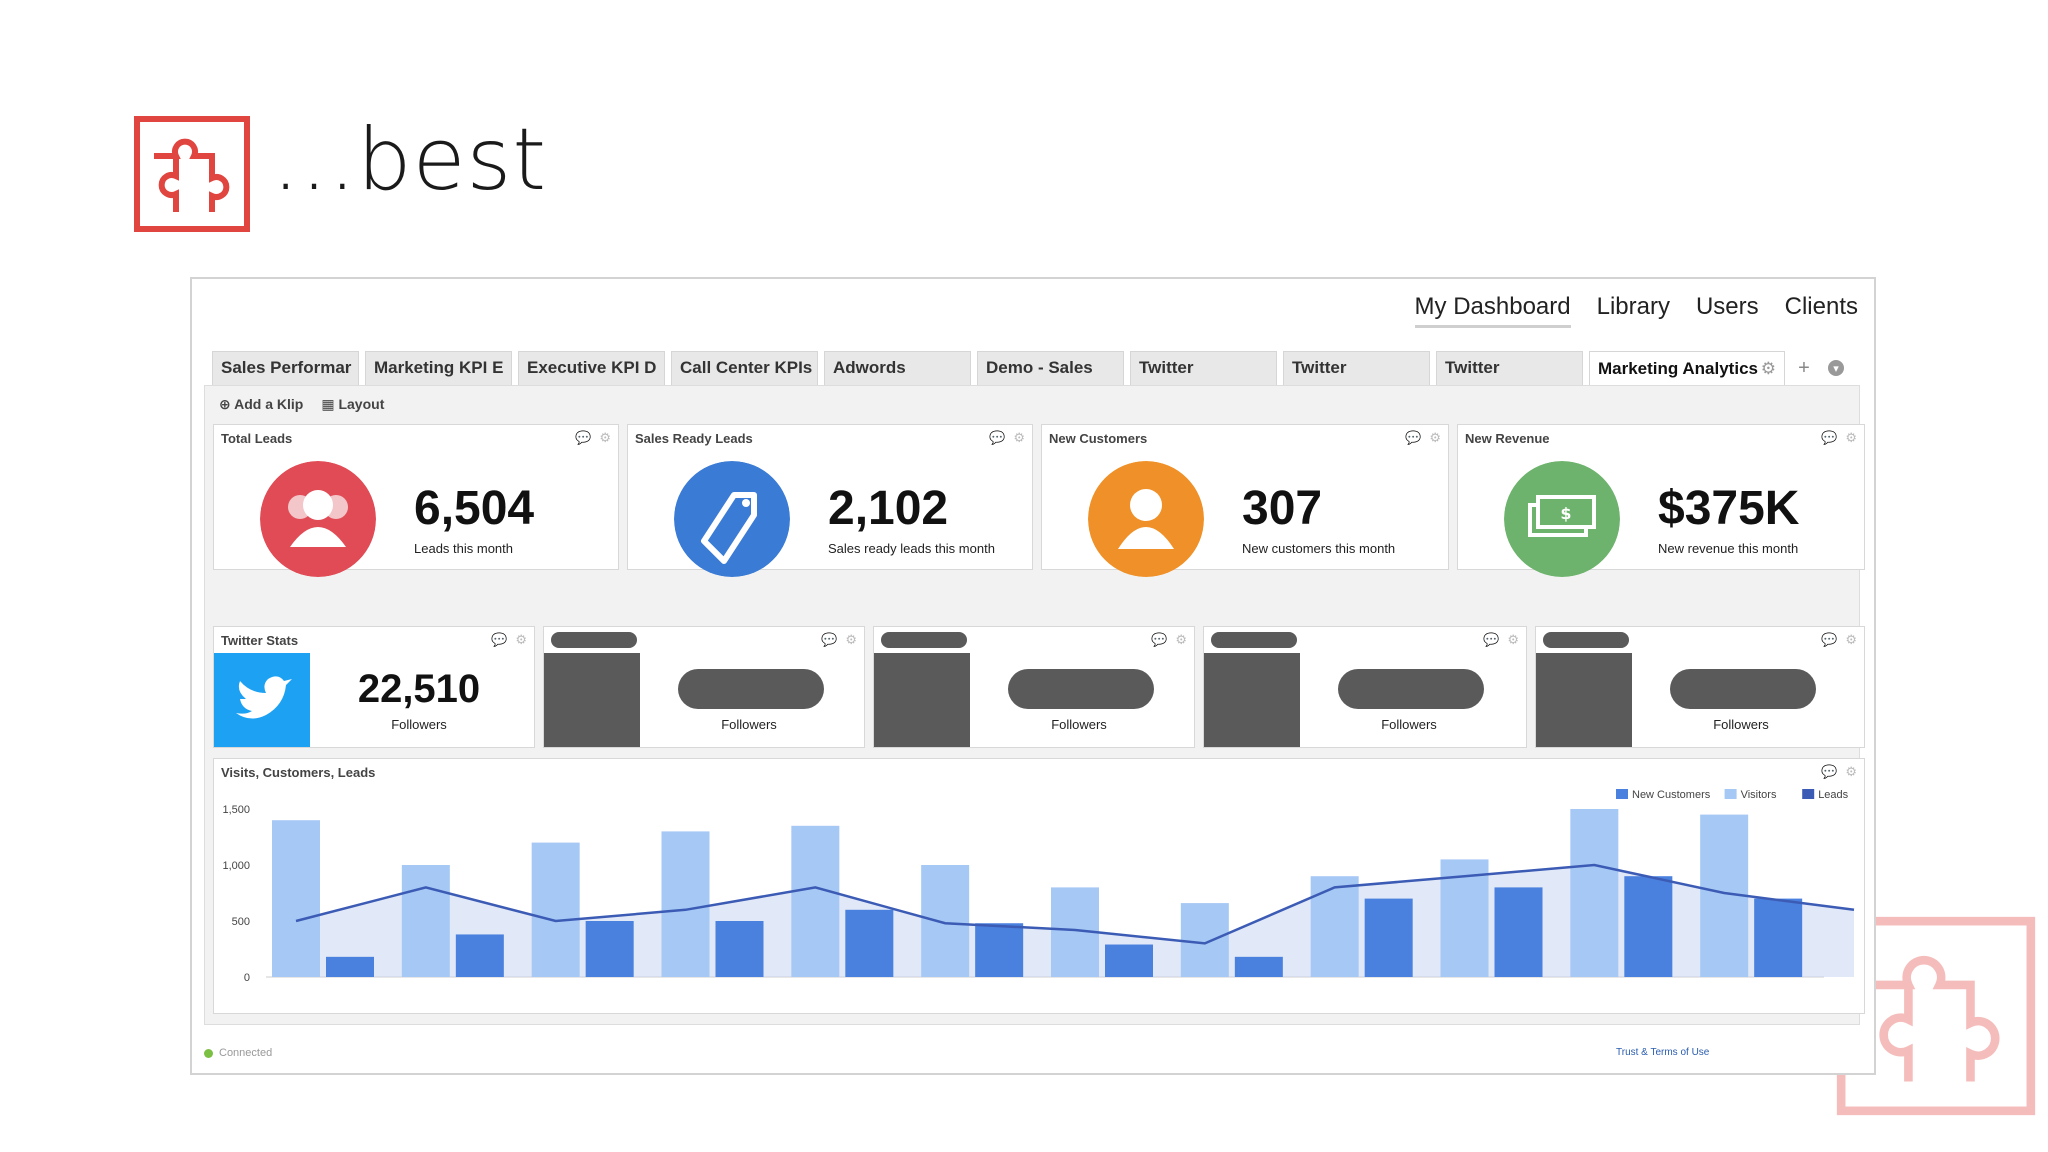 The image size is (2048, 1152). I want to click on kpi-caption: Leads this month, so click(464, 548).